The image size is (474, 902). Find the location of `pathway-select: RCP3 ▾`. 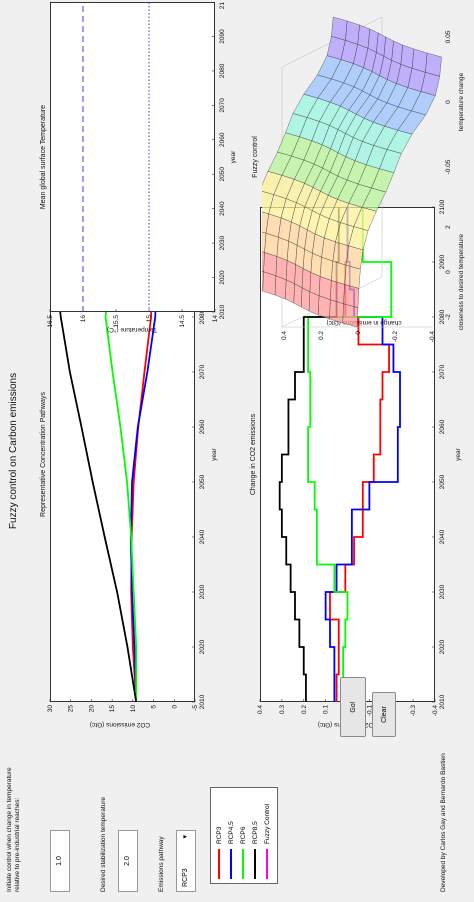

pathway-select: RCP3 ▾ is located at coordinates (186, 861).